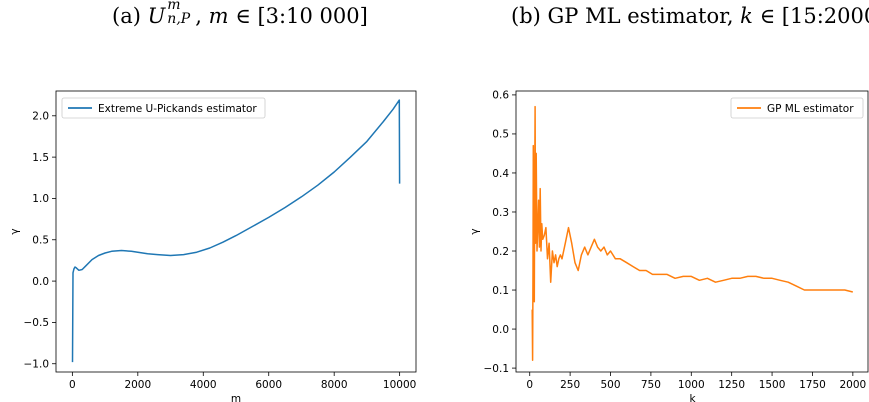 The image size is (869, 402). I want to click on x-tick-label: 10000, so click(399, 385).